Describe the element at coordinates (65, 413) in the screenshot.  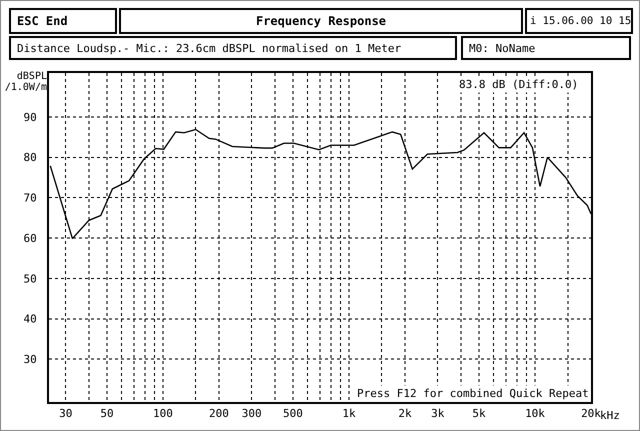
I see `x-tick-label: 30` at that location.